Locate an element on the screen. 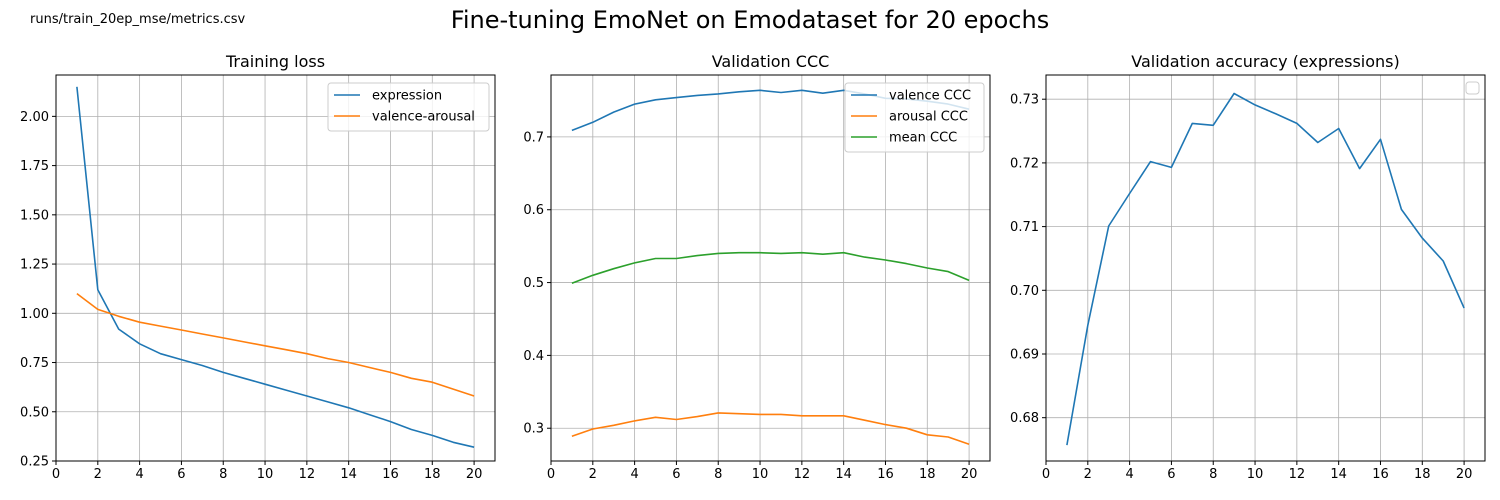 The image size is (1500, 500). y-tick-label: 0.70 is located at coordinates (1024, 291).